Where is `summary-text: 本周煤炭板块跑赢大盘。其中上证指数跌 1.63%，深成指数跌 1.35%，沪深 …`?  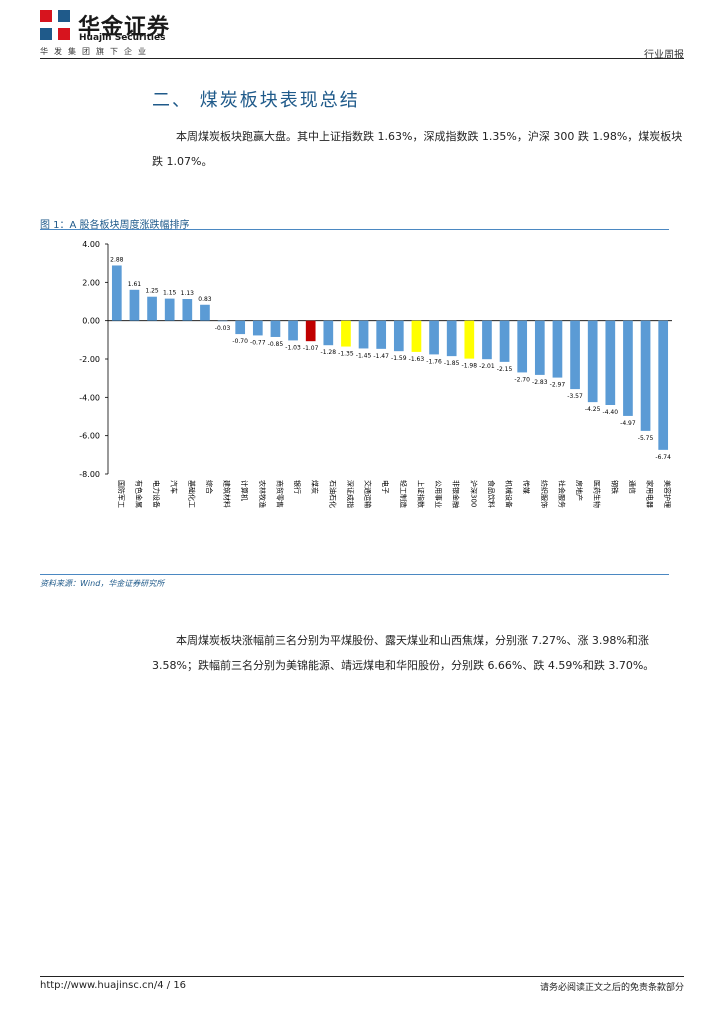
summary-text: 本周煤炭板块跑赢大盘。其中上证指数跌 1.63%，深成指数跌 1.35%，沪深 … is located at coordinates (417, 149).